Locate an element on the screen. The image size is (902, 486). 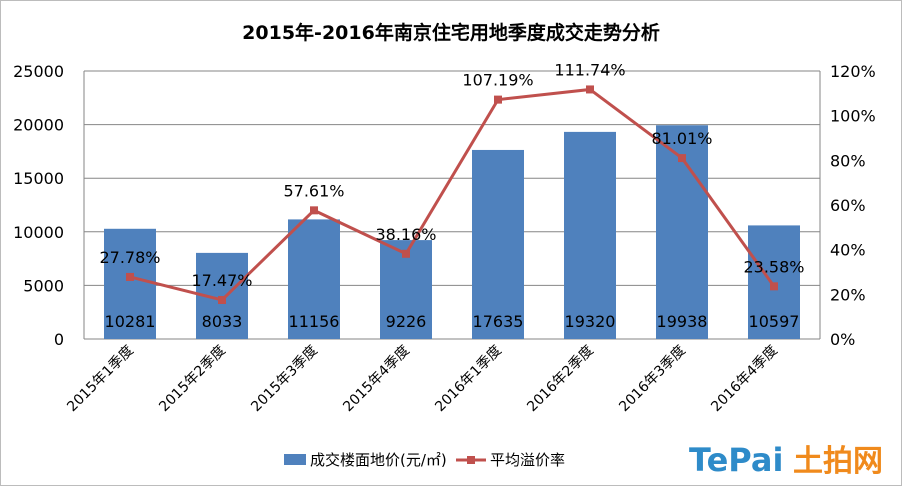
line-value-label: 23.58% is located at coordinates (773, 266).